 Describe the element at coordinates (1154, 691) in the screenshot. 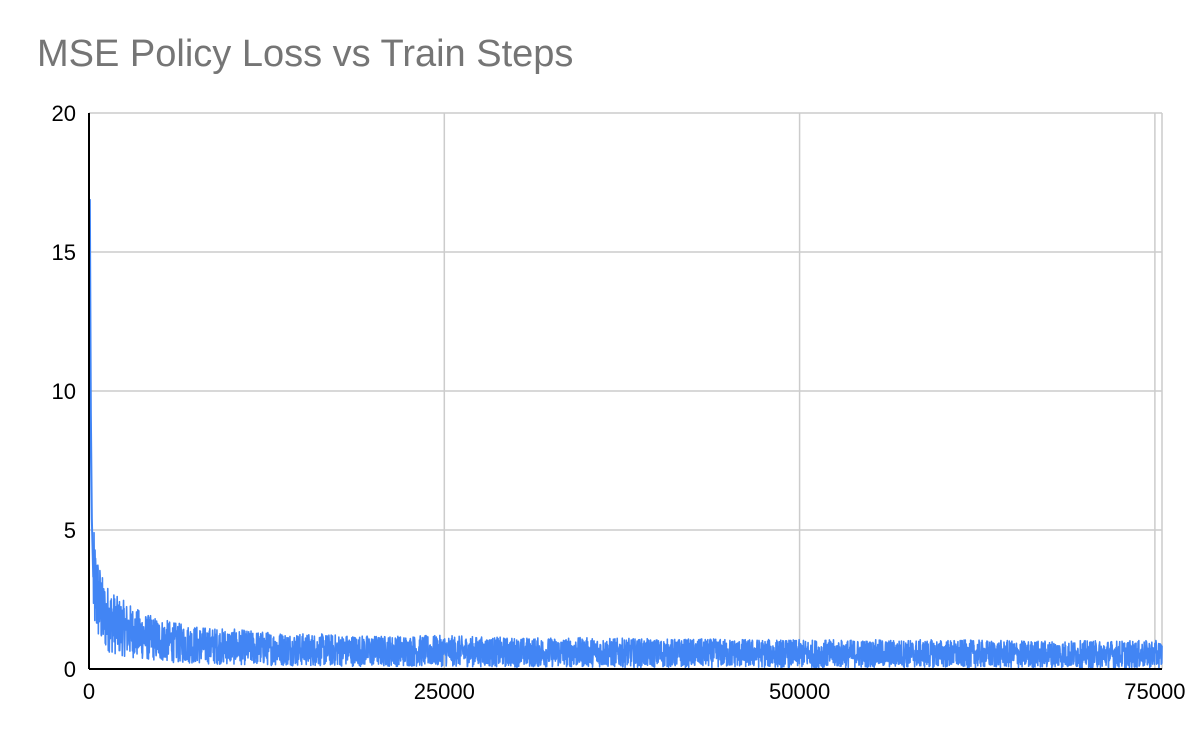

I see `x-tick-label: 75000` at that location.